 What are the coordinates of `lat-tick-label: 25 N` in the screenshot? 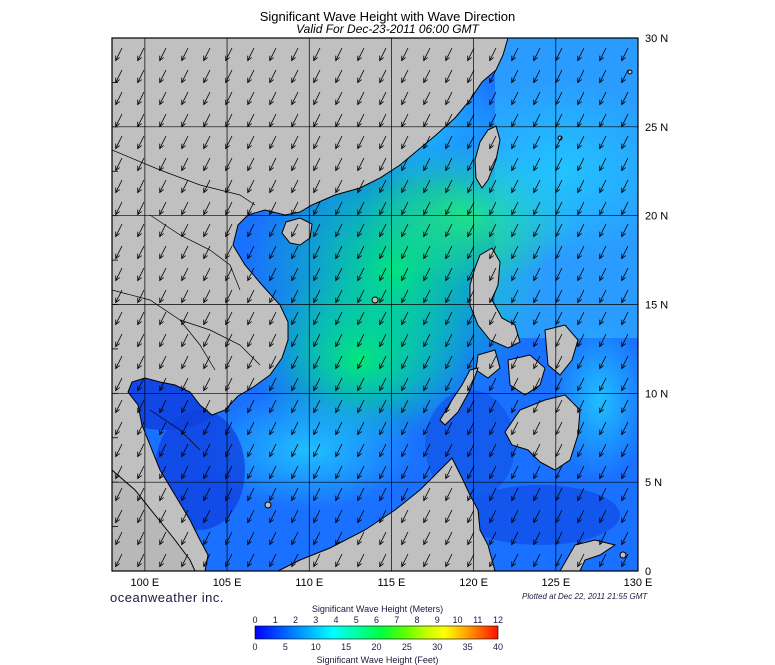 It's located at (656, 128).